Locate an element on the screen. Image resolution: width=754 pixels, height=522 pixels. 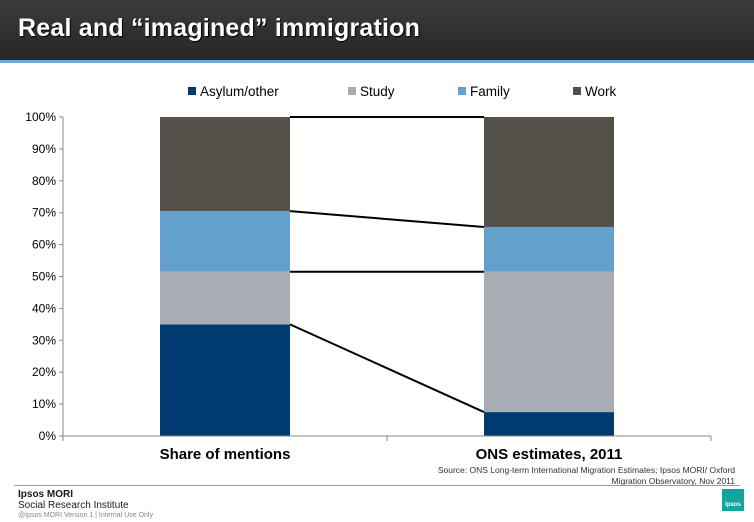
title-bar: Real and “imagined” immigration is located at coordinates (377, 30).